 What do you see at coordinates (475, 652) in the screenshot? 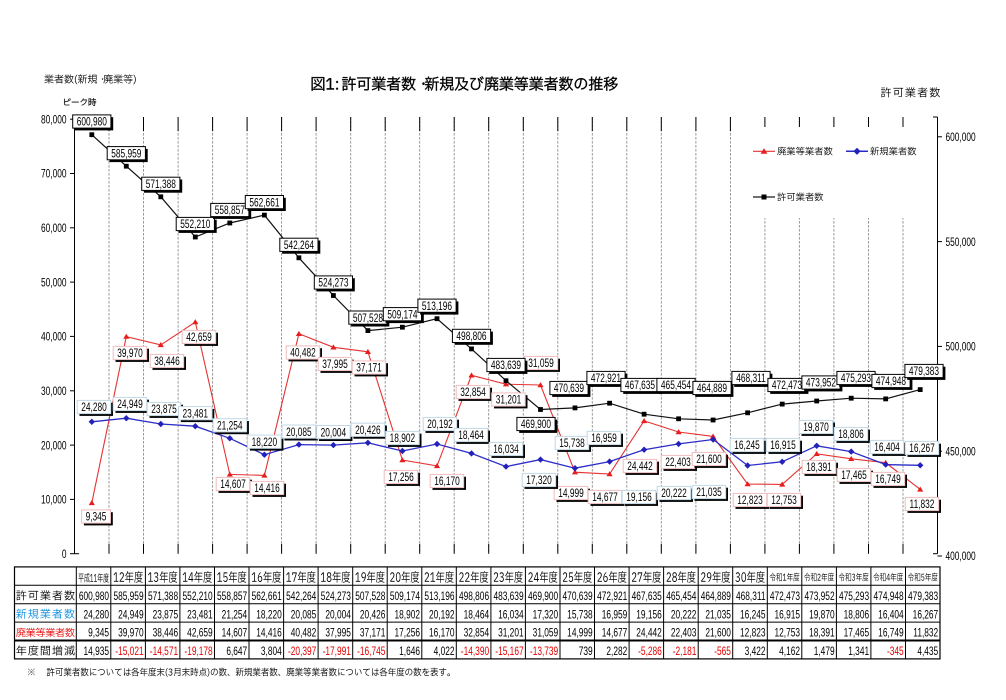
I see `svg-text: -14,390` at bounding box center [475, 652].